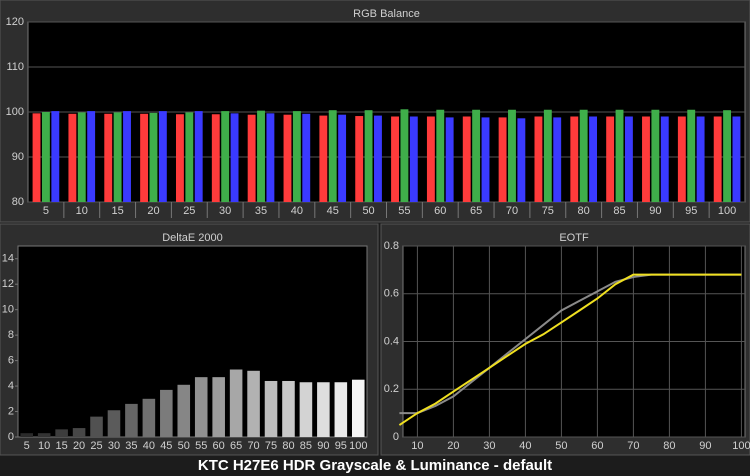  What do you see at coordinates (11, 386) in the screenshot?
I see `y-tick-label: 4` at bounding box center [11, 386].